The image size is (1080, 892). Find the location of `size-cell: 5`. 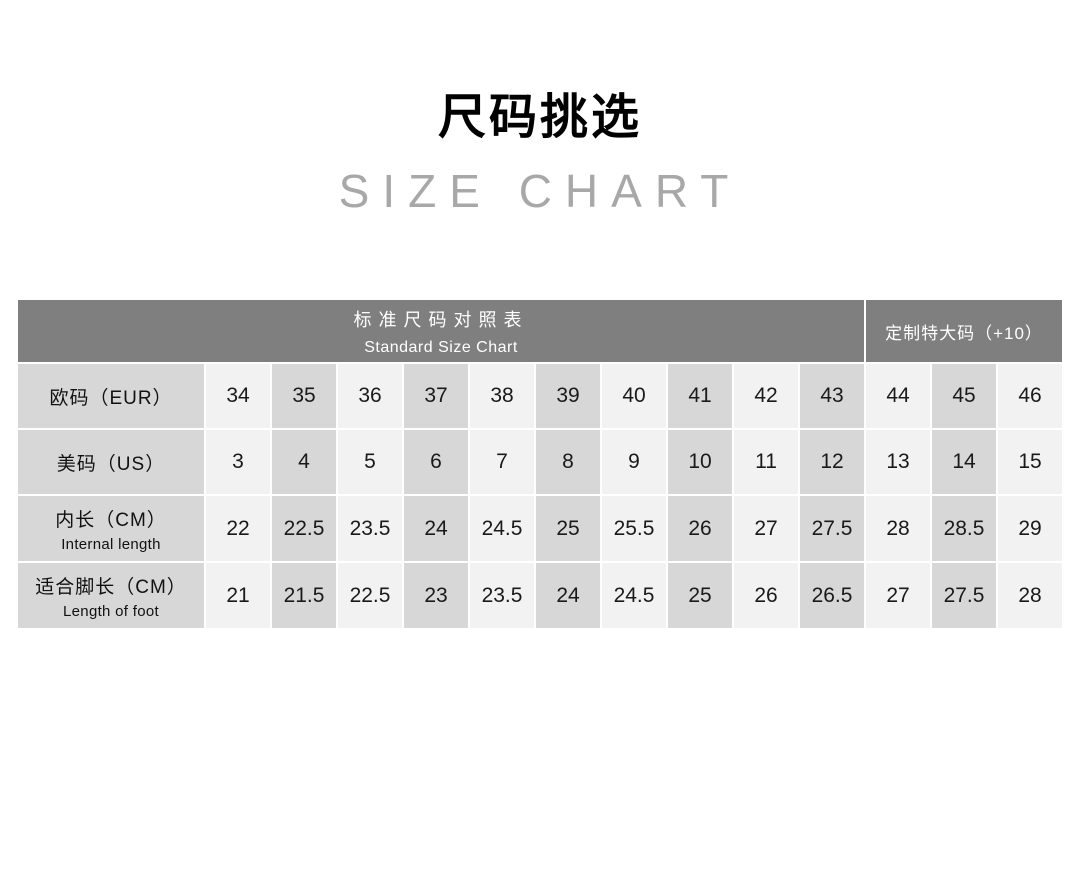

size-cell: 5 is located at coordinates (370, 462).